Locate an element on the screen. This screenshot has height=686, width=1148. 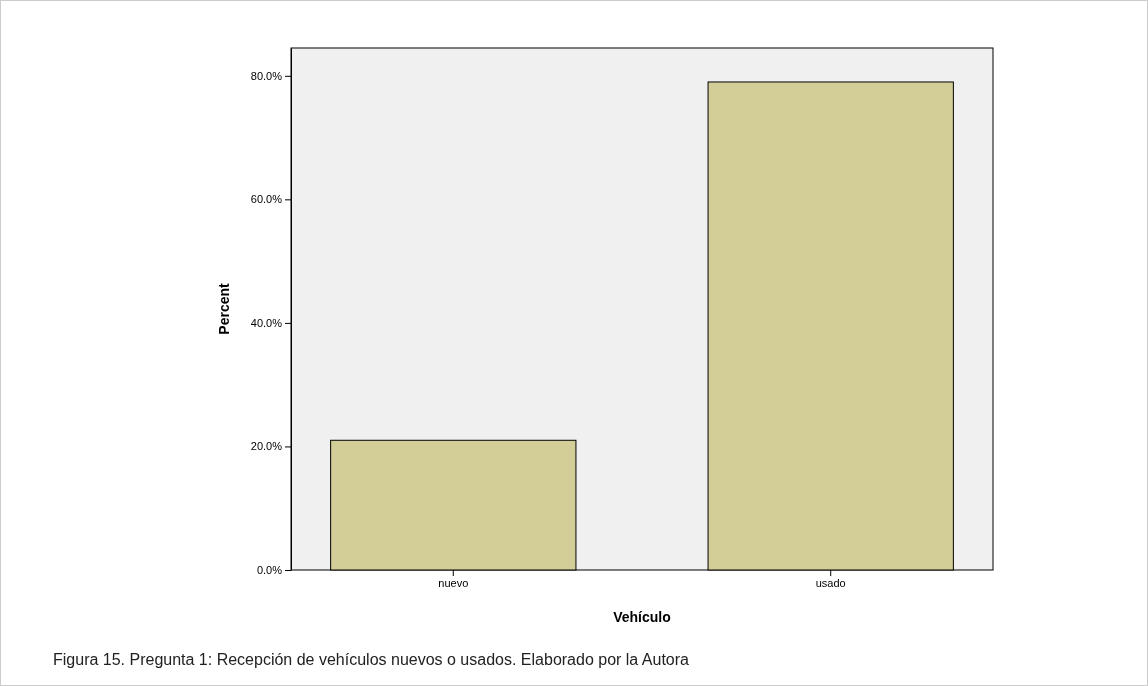
y-tick-label: 80.0% is located at coordinates (266, 75).